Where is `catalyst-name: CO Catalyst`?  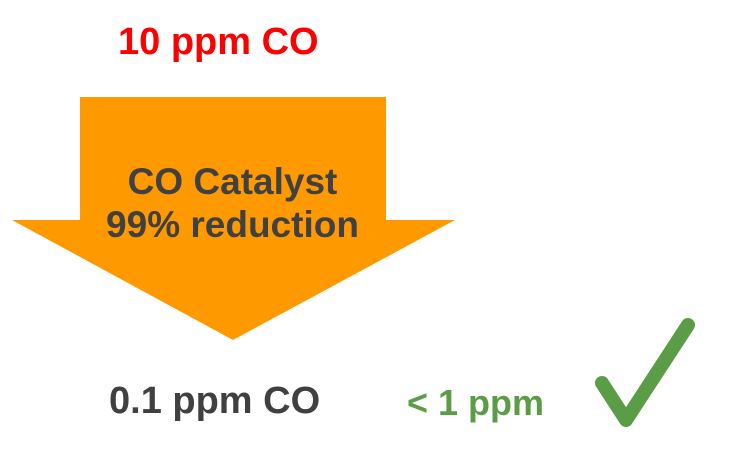
catalyst-name: CO Catalyst is located at coordinates (232, 181).